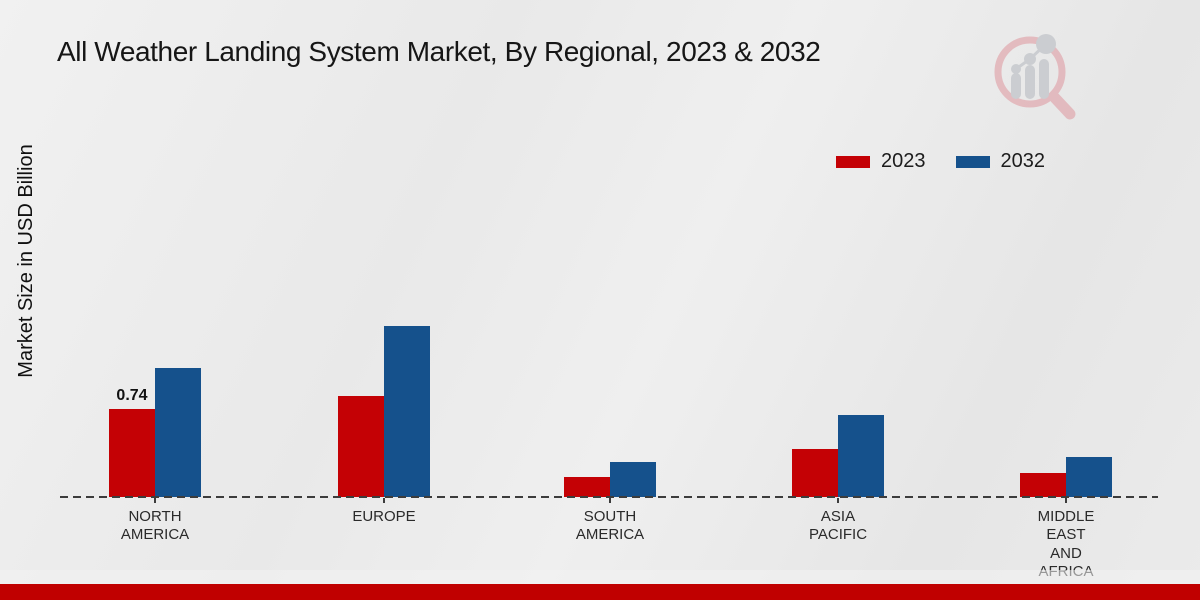 This screenshot has height=600, width=1200. Describe the element at coordinates (903, 161) in the screenshot. I see `legend-label: 2023` at that location.